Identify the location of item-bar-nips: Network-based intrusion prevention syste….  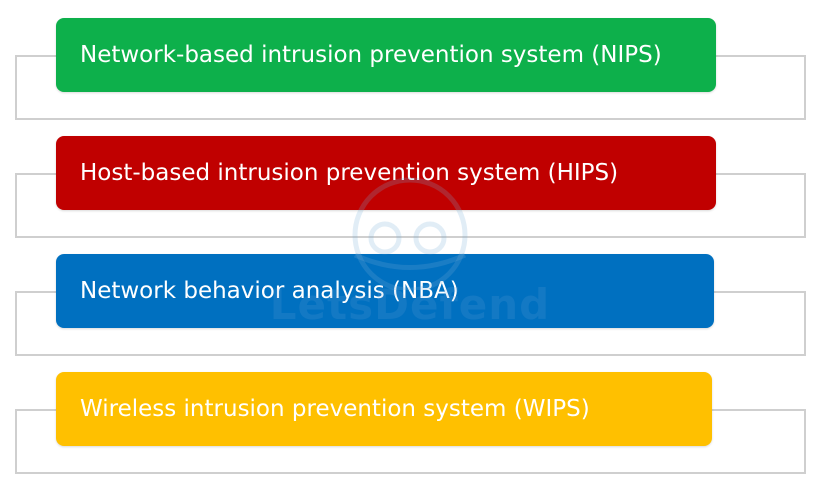
(386, 55).